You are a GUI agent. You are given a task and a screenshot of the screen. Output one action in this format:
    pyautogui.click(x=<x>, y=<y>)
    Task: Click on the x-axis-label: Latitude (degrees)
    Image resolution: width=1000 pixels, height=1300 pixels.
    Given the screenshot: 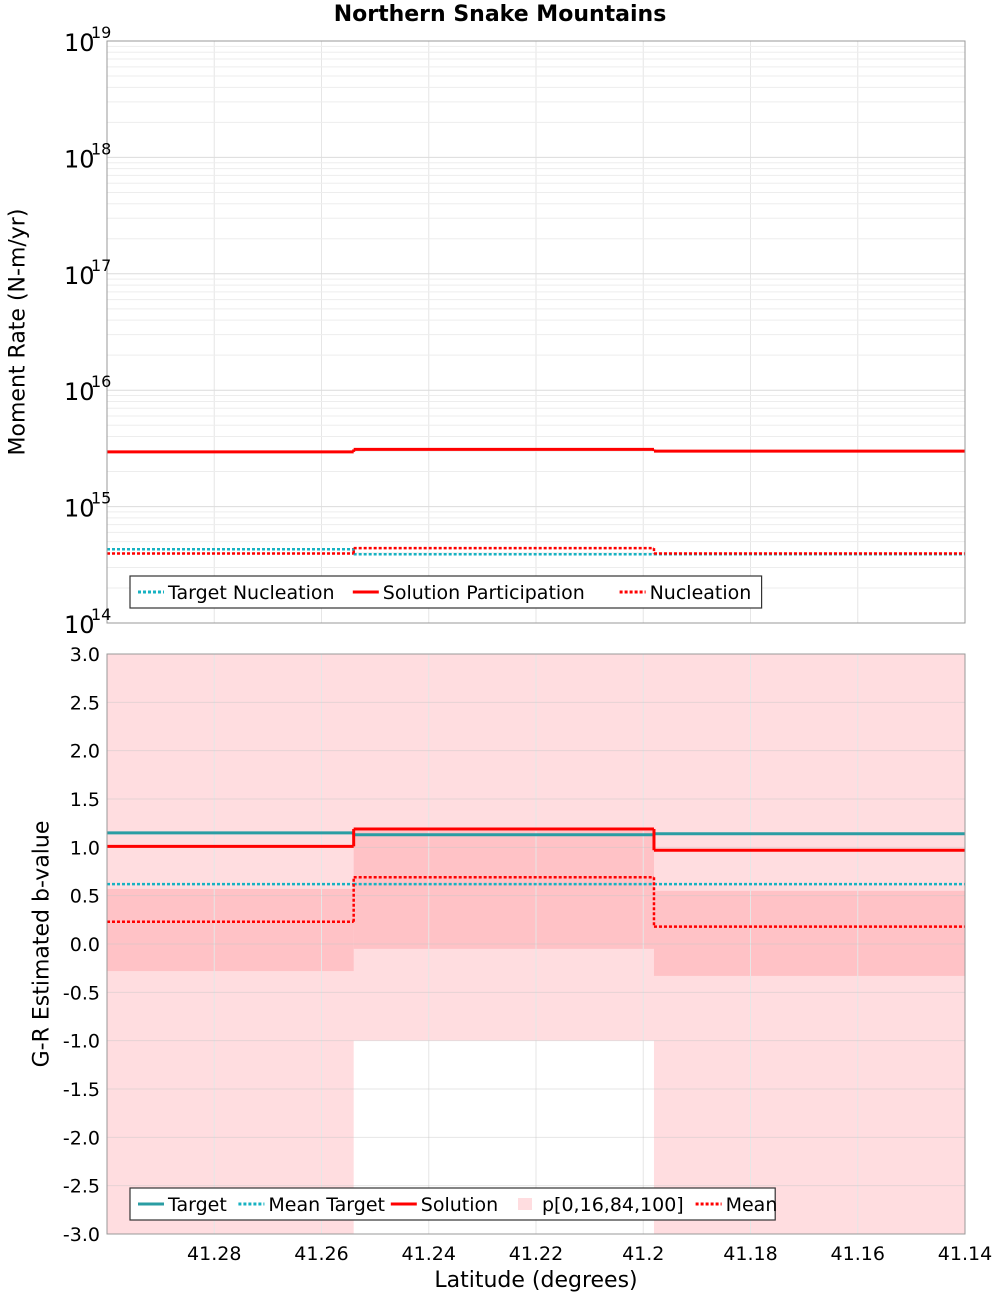 What is the action you would take?
    pyautogui.click(x=536, y=1280)
    